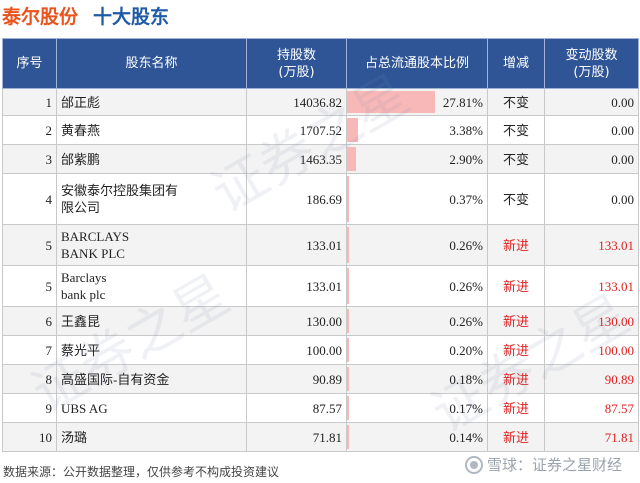 The height and width of the screenshot is (483, 640). I want to click on holder-name-cell: 汤璐, so click(151, 437).